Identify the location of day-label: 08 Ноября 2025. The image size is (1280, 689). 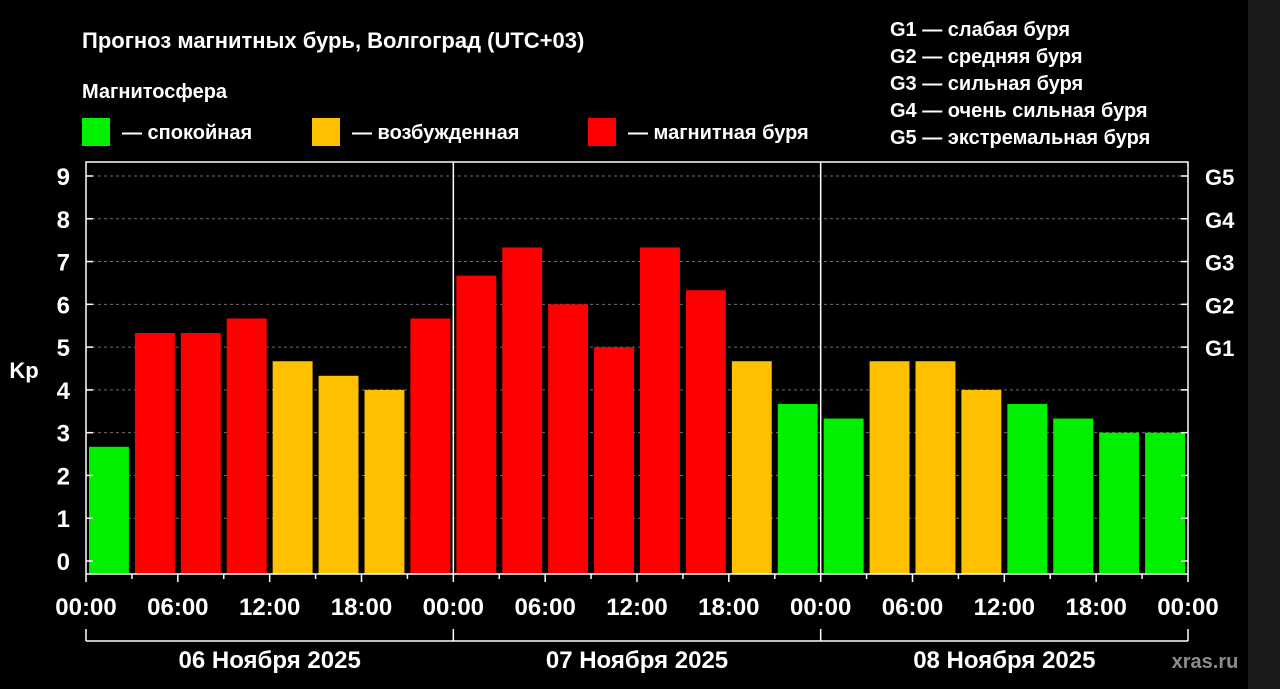
(1004, 660).